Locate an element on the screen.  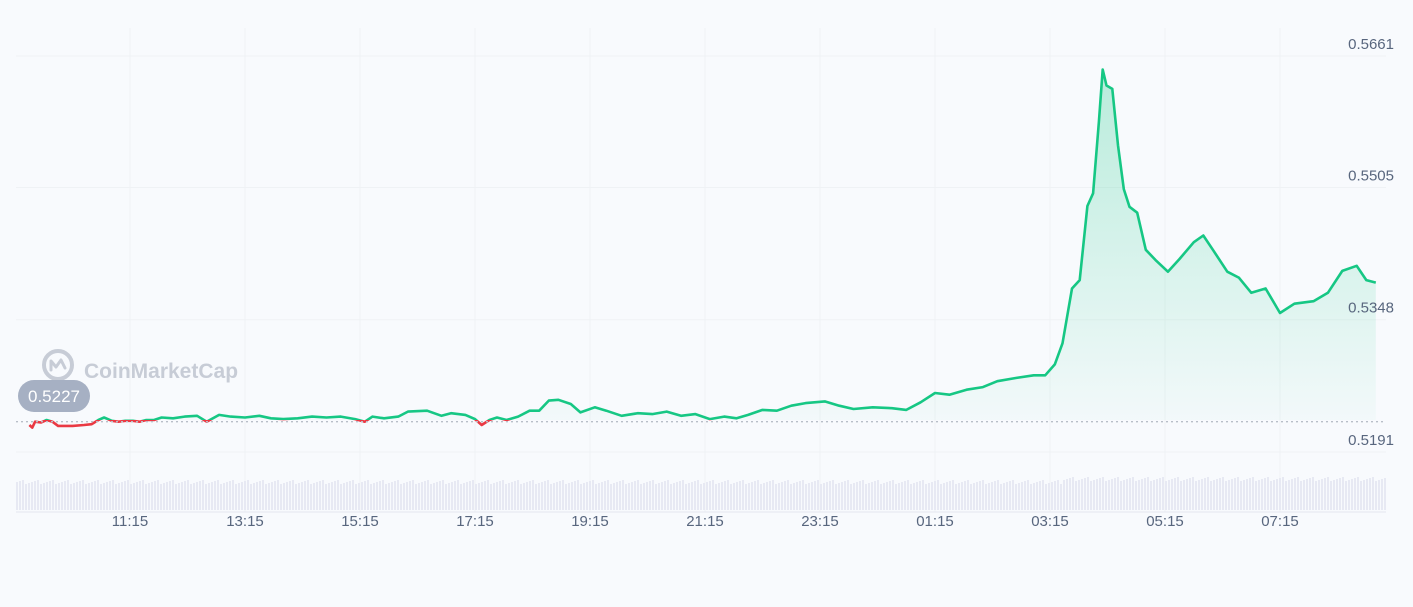
x-tick-label: 11:15 is located at coordinates (130, 521).